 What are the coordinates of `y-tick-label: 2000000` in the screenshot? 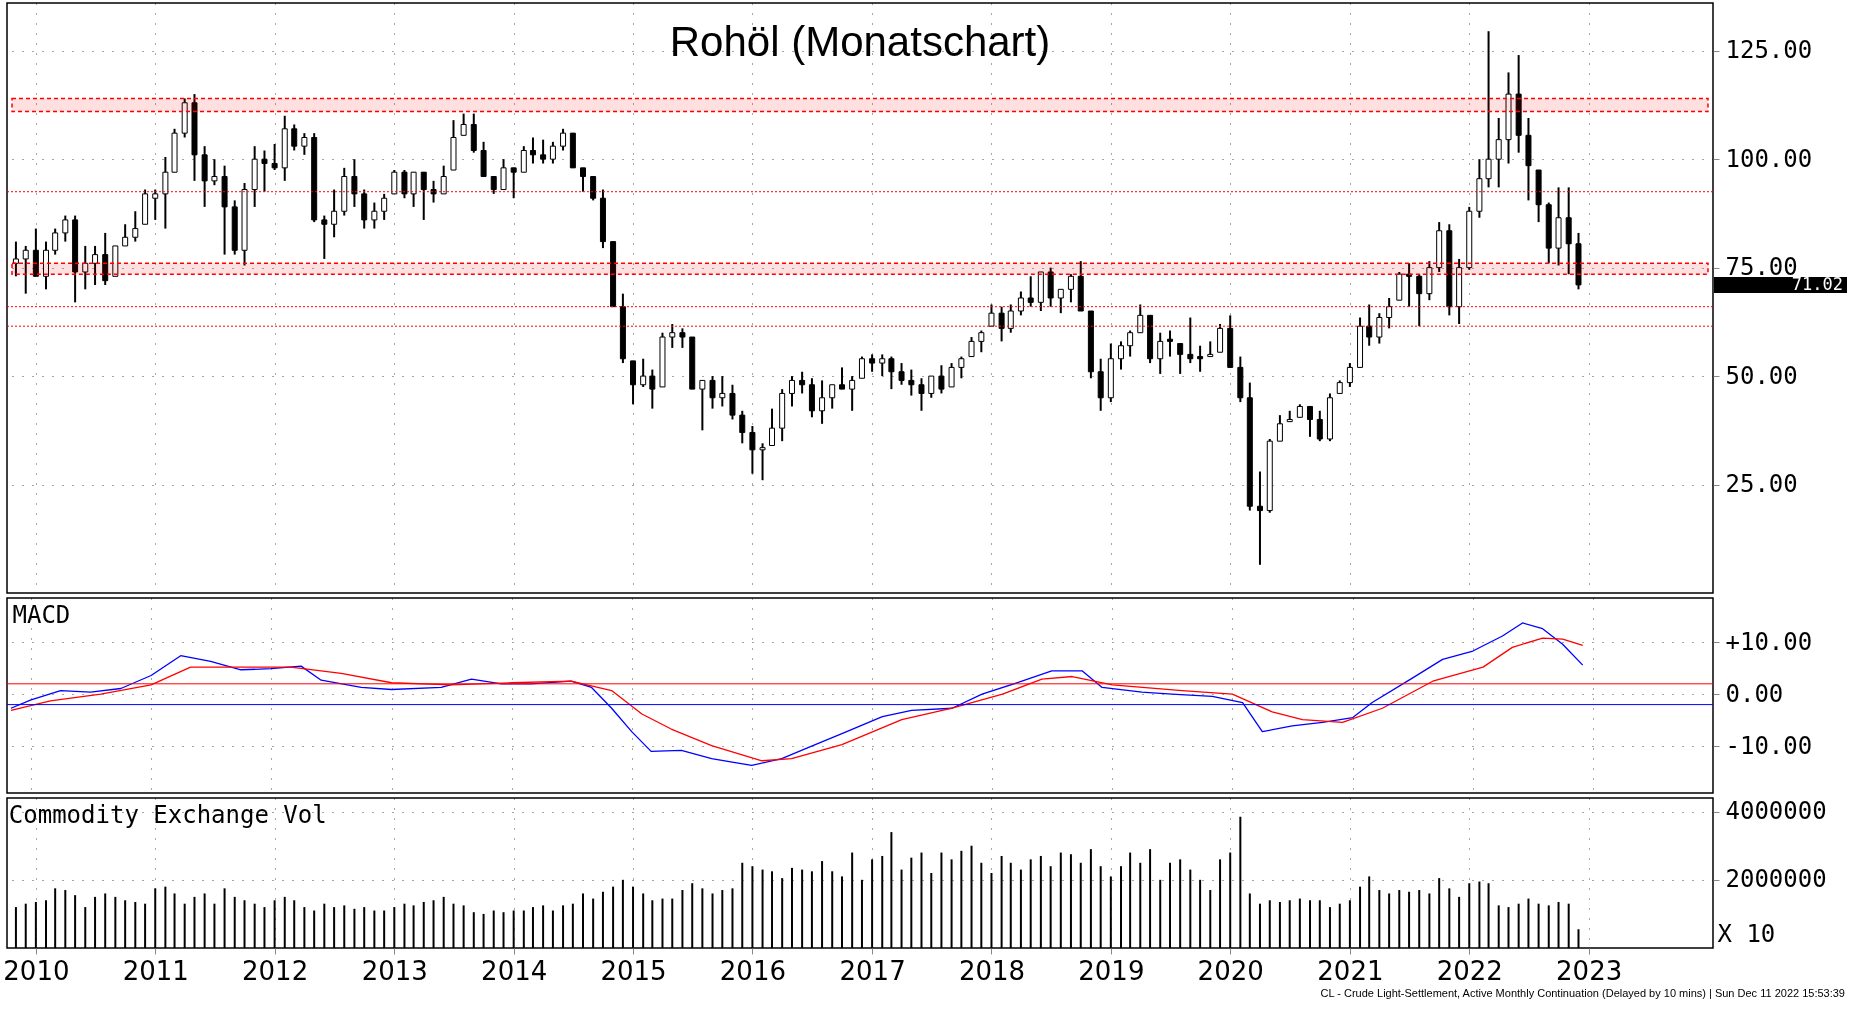 It's located at (1776, 879).